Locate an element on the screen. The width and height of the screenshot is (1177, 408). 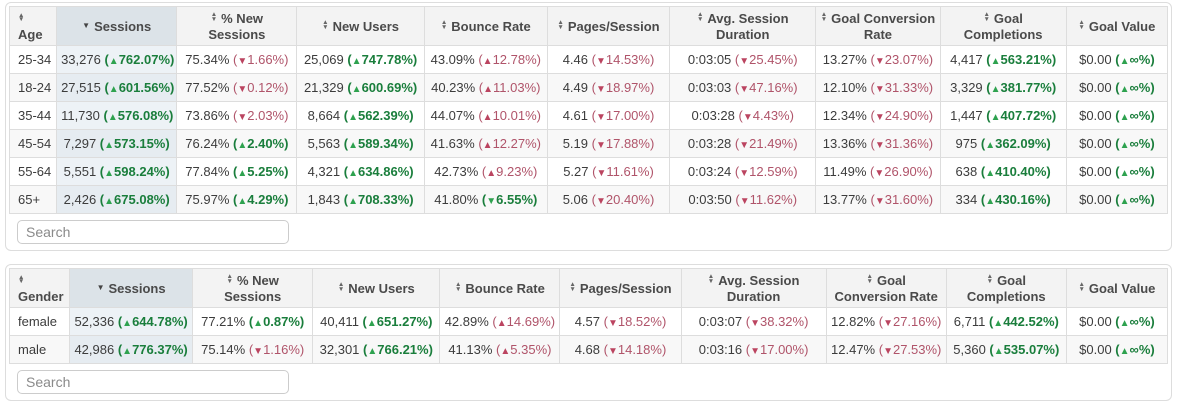
metric-cell: 6,711 (▲442.52%) is located at coordinates (1006, 322).